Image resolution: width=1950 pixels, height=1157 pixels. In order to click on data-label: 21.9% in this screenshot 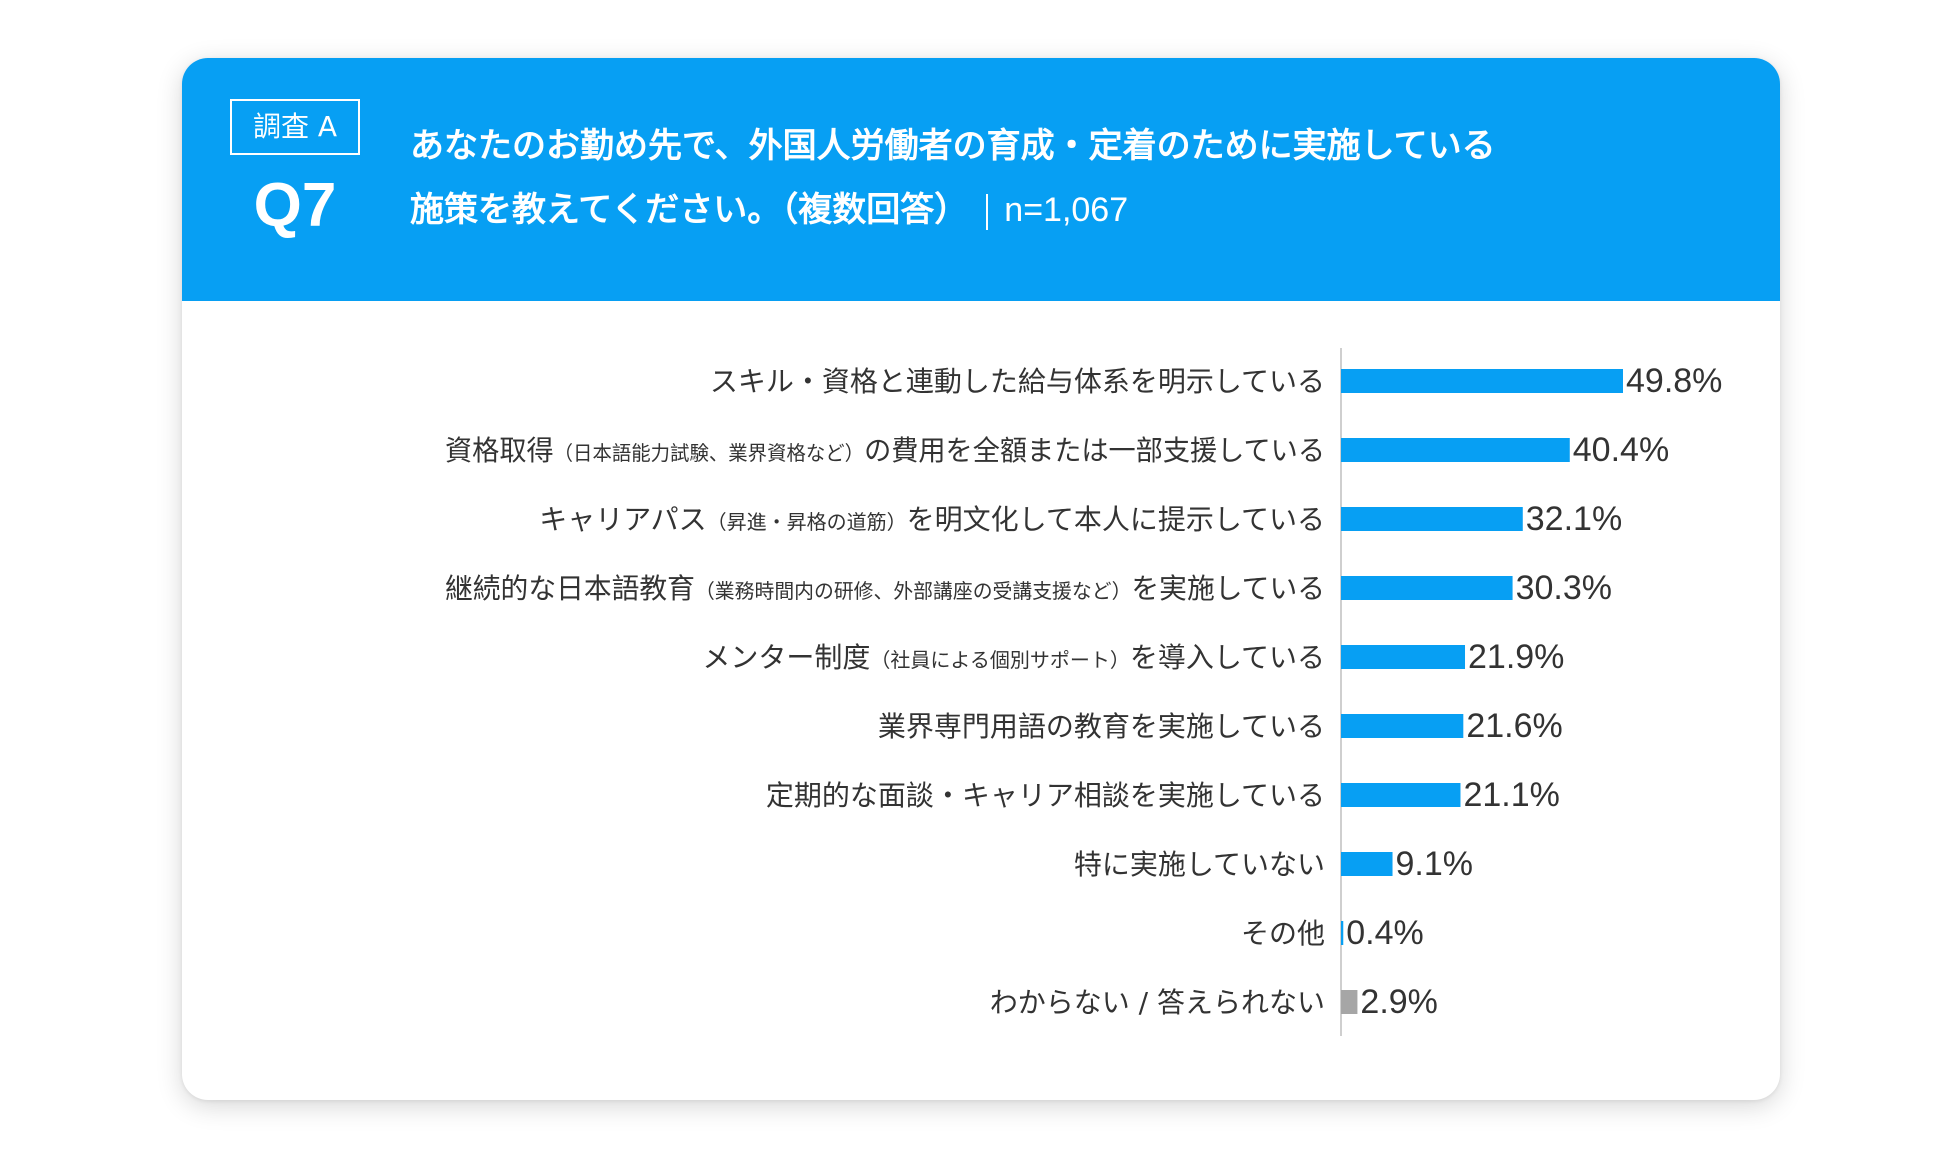, I will do `click(1516, 657)`.